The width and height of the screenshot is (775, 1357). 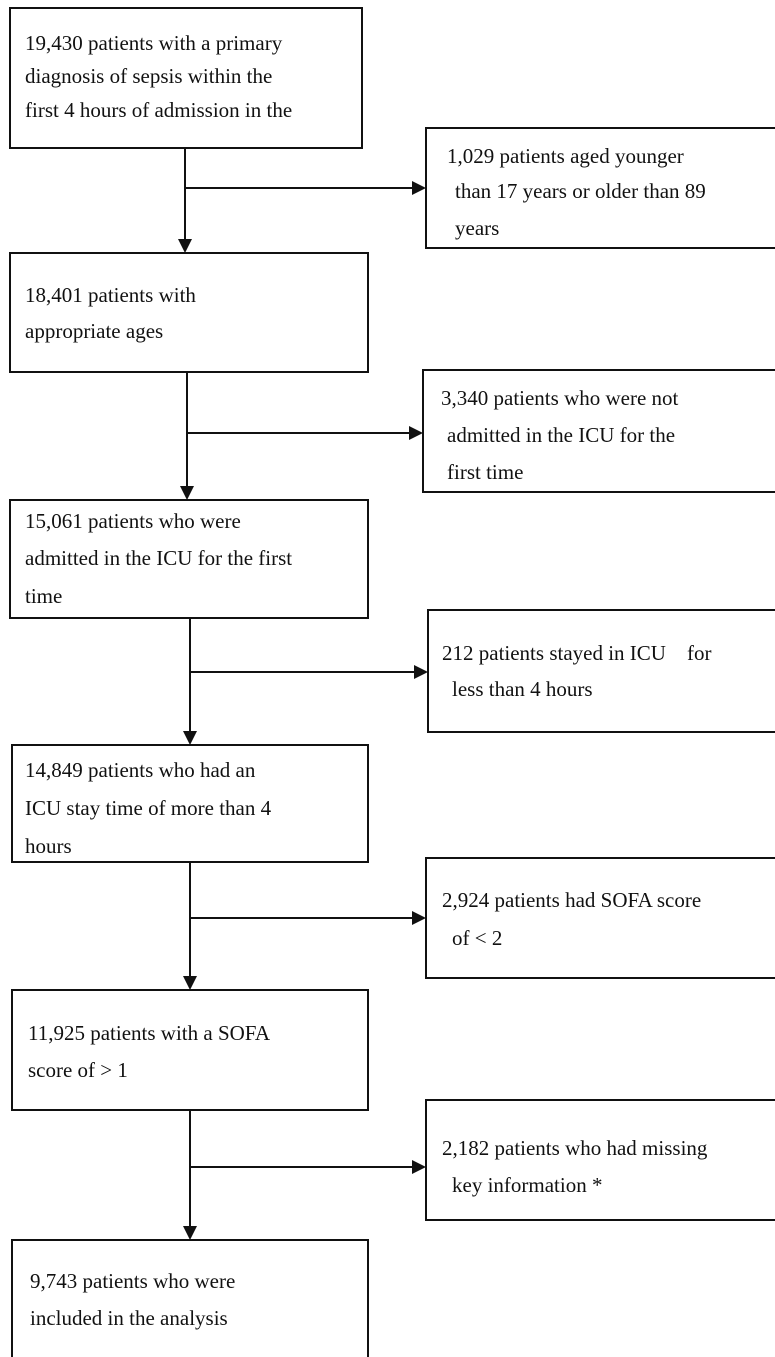 I want to click on step-text: time, so click(x=43, y=596).